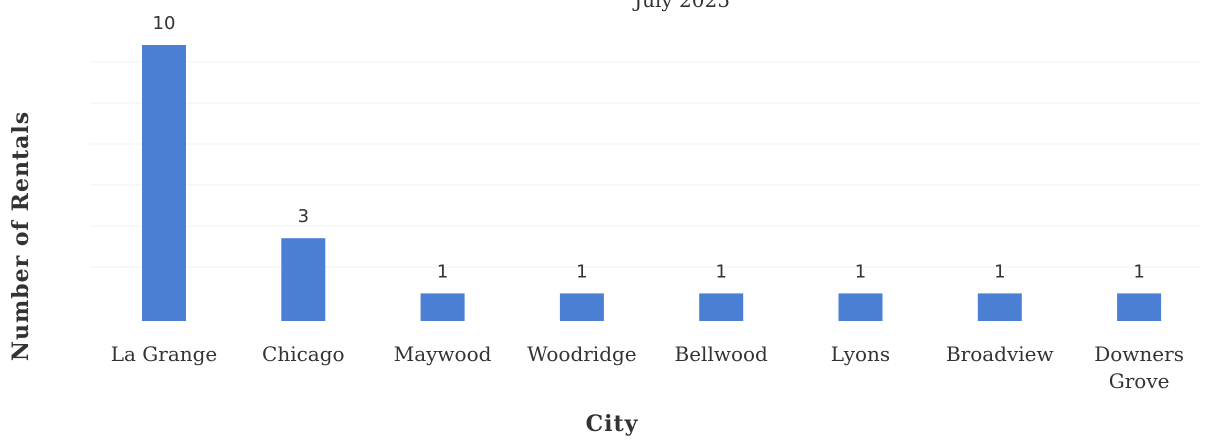 This screenshot has width=1207, height=440. Describe the element at coordinates (164, 23) in the screenshot. I see `data-label: 10` at that location.